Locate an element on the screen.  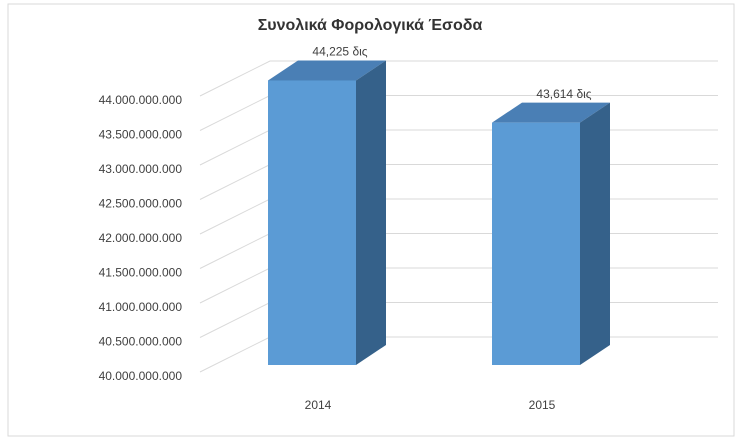
y-tick-label: 41.000.000.000 is located at coordinates (141, 307).